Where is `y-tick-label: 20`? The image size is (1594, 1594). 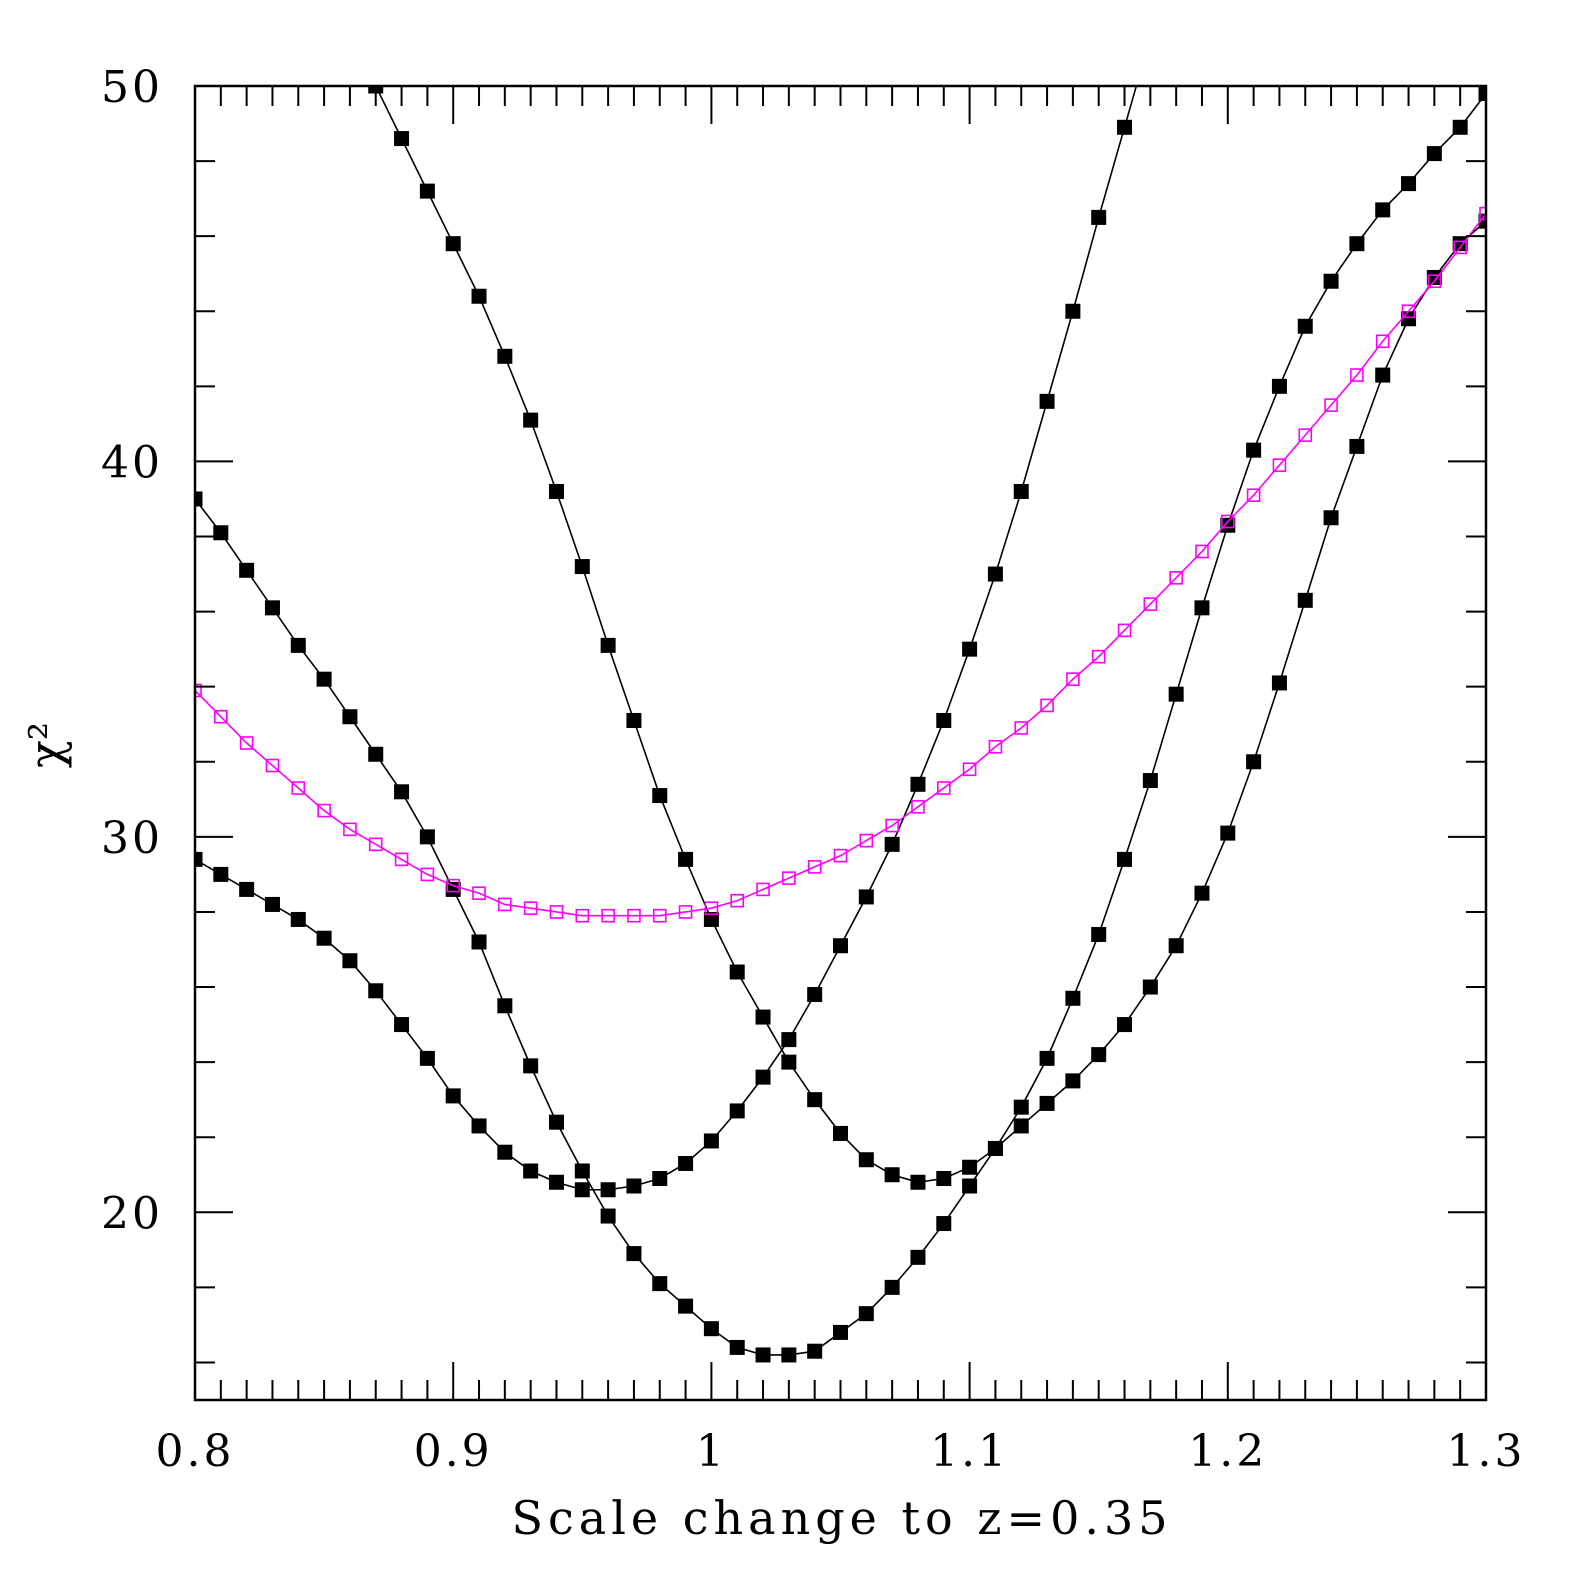
y-tick-label: 20 is located at coordinates (132, 1213).